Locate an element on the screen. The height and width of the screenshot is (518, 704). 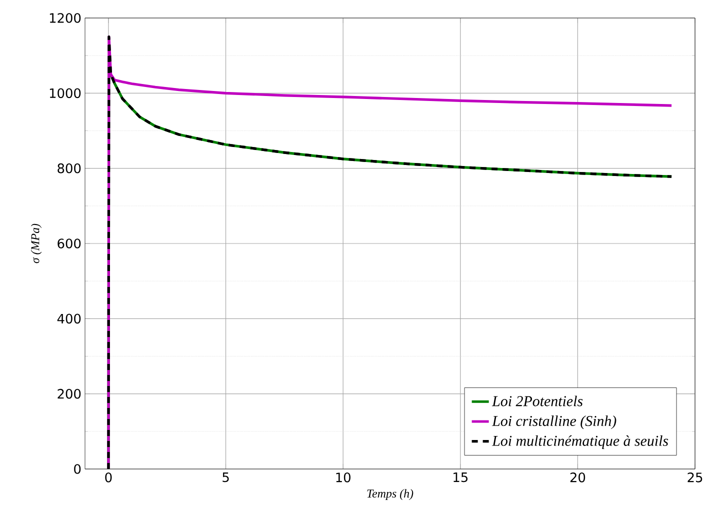
y-tick-label: 1200 is located at coordinates (65, 18).